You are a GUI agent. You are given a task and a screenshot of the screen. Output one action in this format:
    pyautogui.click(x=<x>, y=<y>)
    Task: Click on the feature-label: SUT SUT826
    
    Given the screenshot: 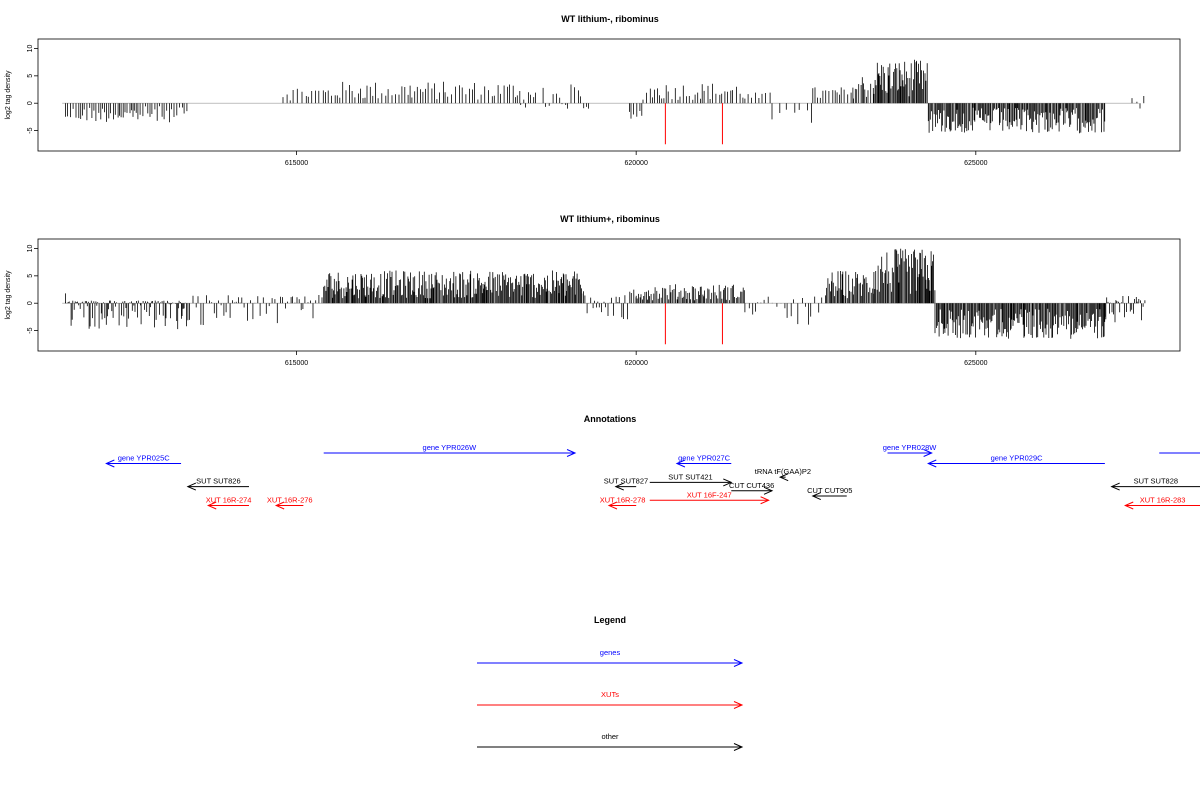 What is the action you would take?
    pyautogui.click(x=218, y=481)
    